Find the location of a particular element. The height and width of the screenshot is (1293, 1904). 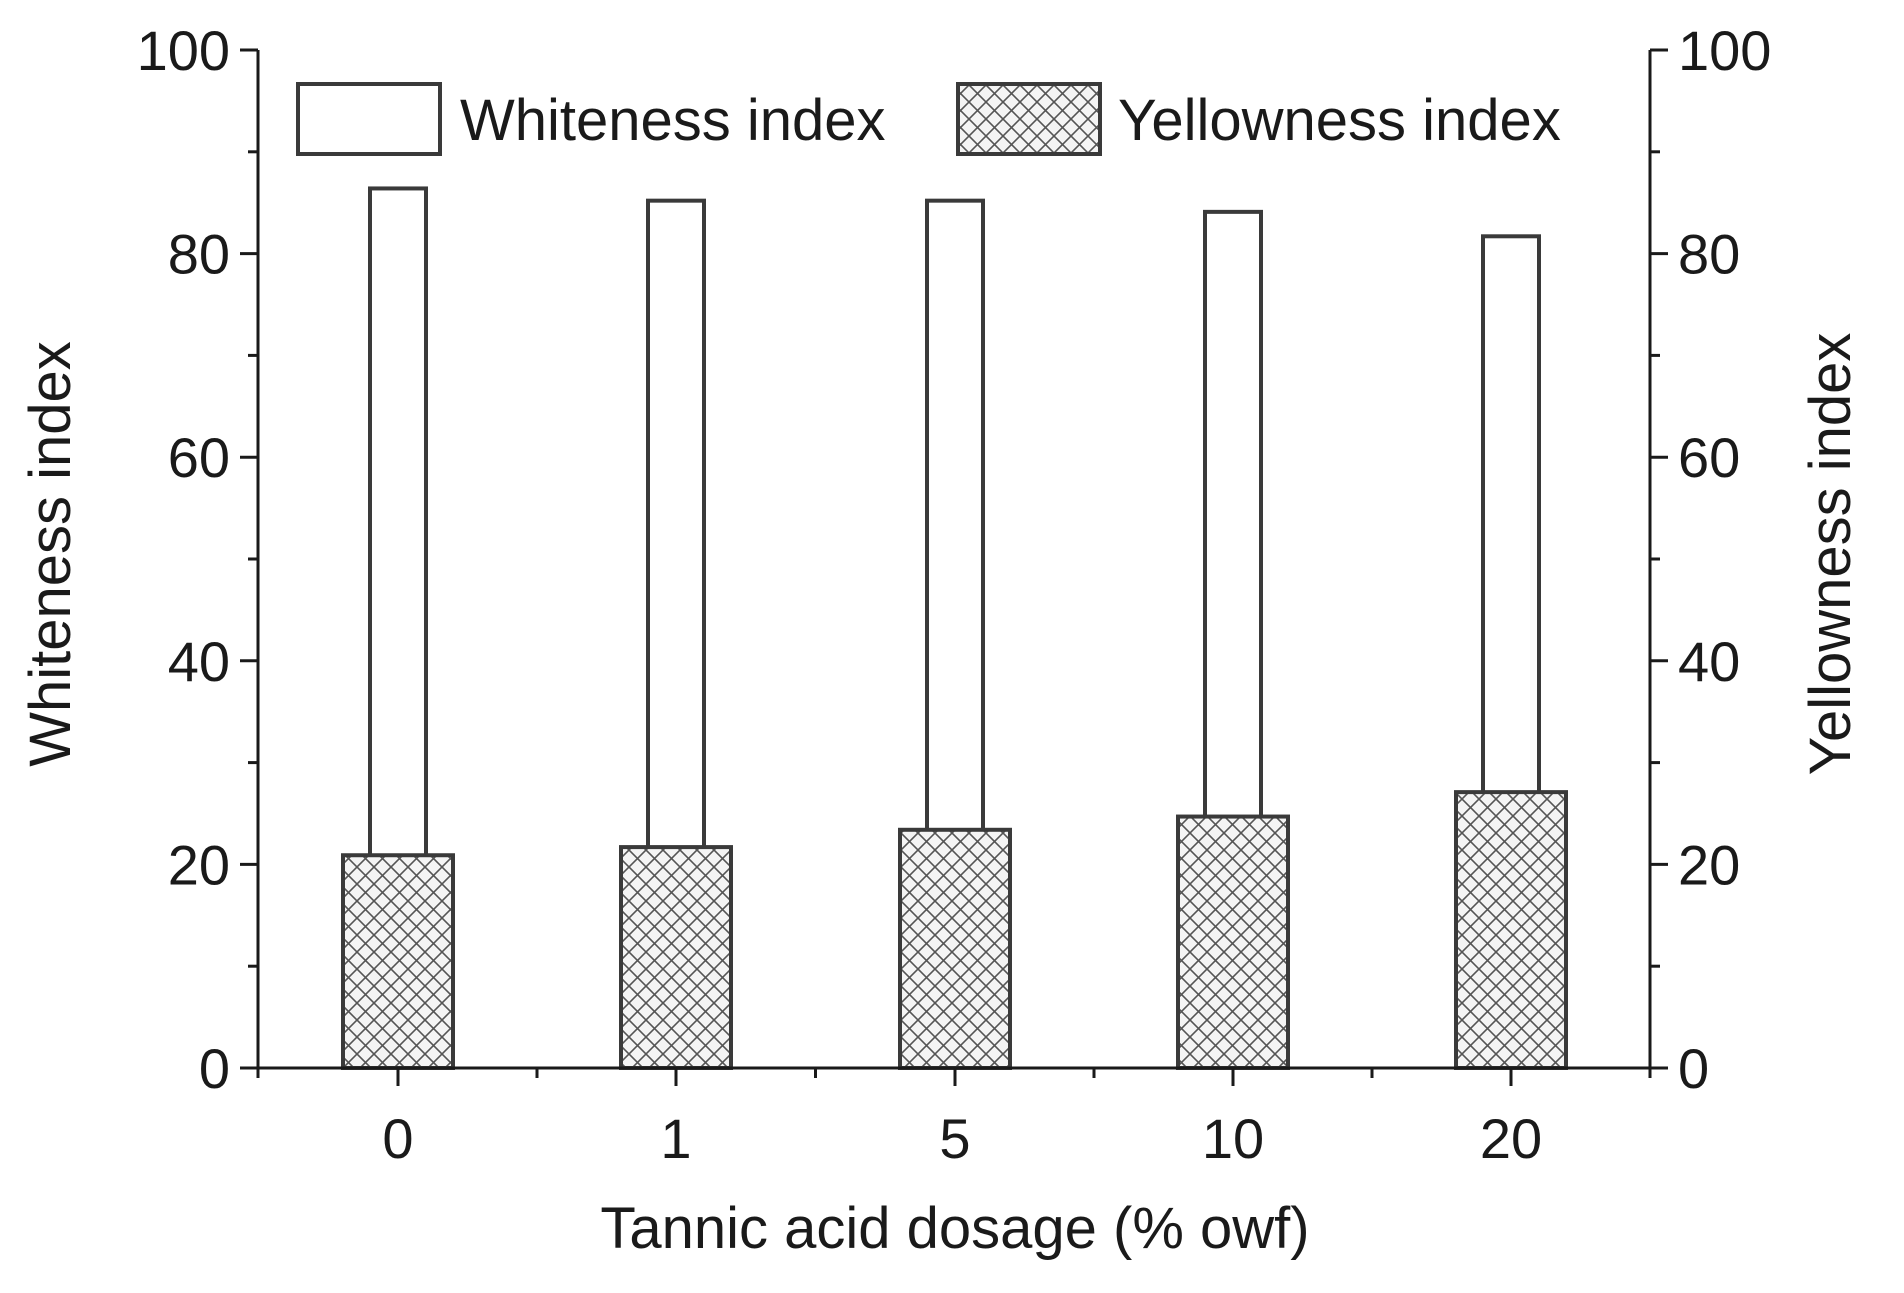

y-left-tick-label: 60 is located at coordinates (199, 457).